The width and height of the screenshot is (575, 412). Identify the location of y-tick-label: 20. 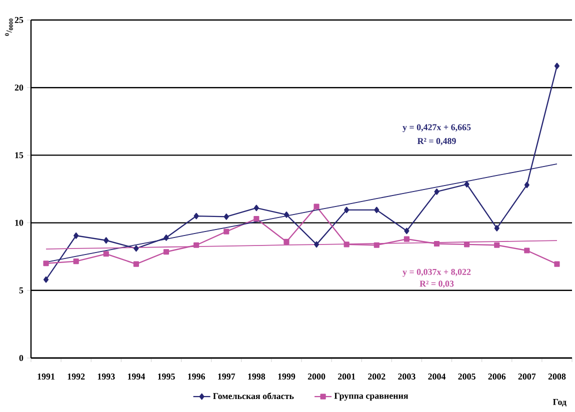
(19, 87).